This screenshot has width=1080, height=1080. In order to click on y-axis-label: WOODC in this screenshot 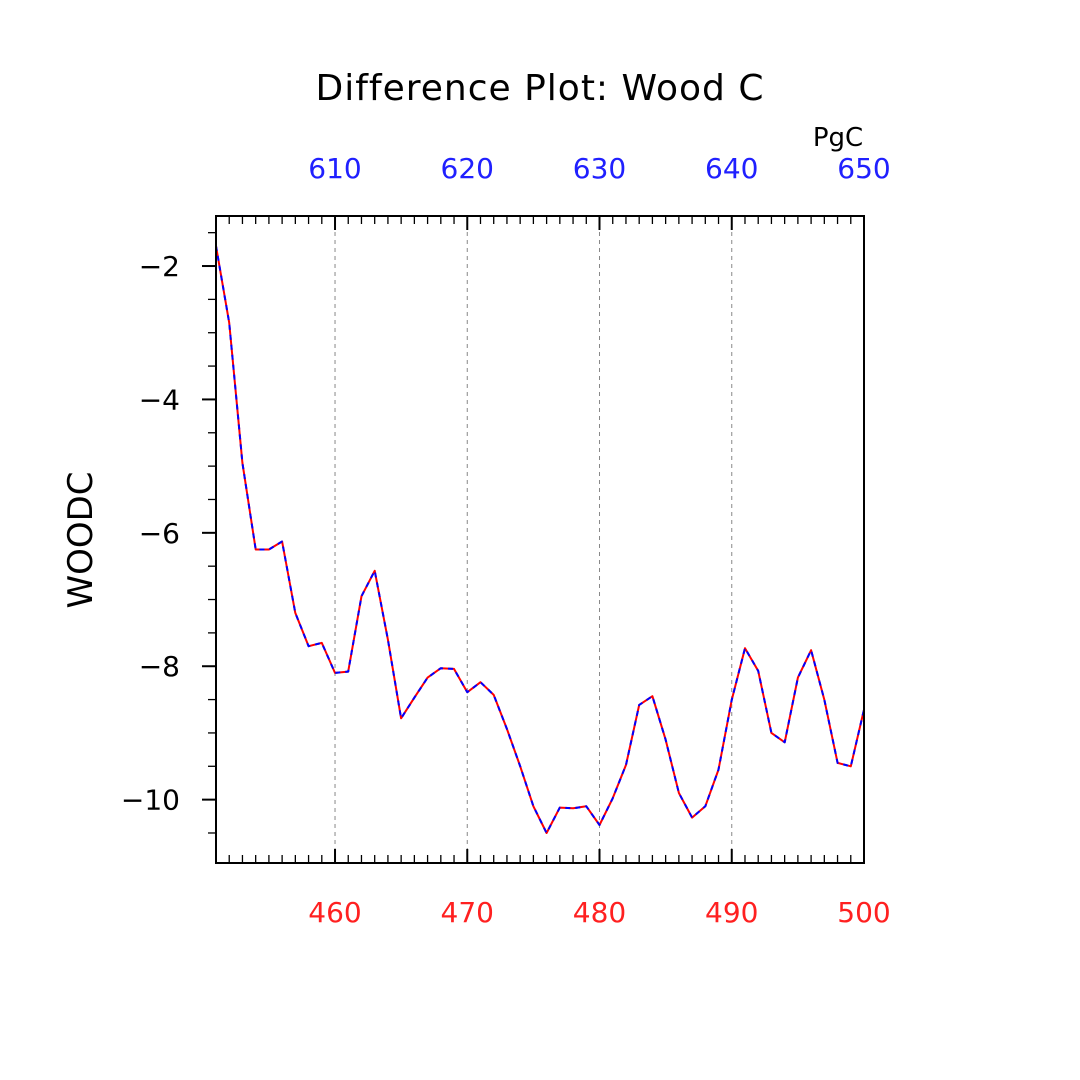, I will do `click(81, 539)`.